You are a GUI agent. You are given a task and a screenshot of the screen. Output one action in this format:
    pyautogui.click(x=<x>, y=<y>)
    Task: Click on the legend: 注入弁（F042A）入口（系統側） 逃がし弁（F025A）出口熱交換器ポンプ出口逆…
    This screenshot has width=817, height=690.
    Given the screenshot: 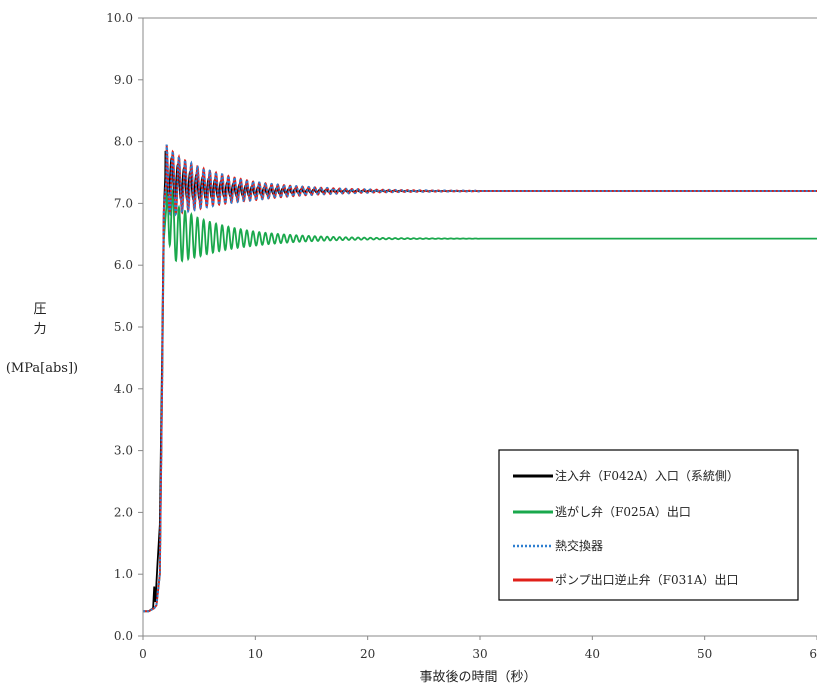 What is the action you would take?
    pyautogui.click(x=648, y=525)
    